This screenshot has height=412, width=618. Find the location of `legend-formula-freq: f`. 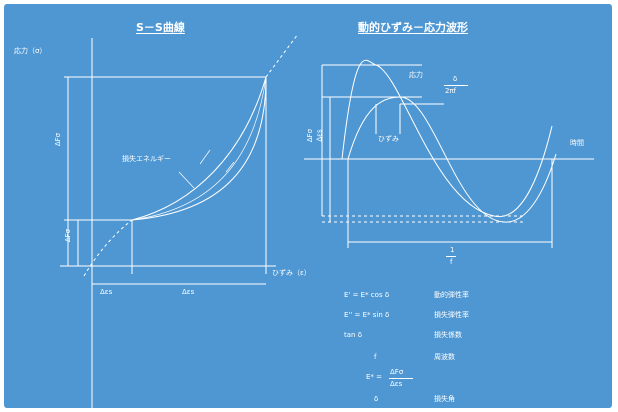

legend-formula-freq: f is located at coordinates (375, 357).